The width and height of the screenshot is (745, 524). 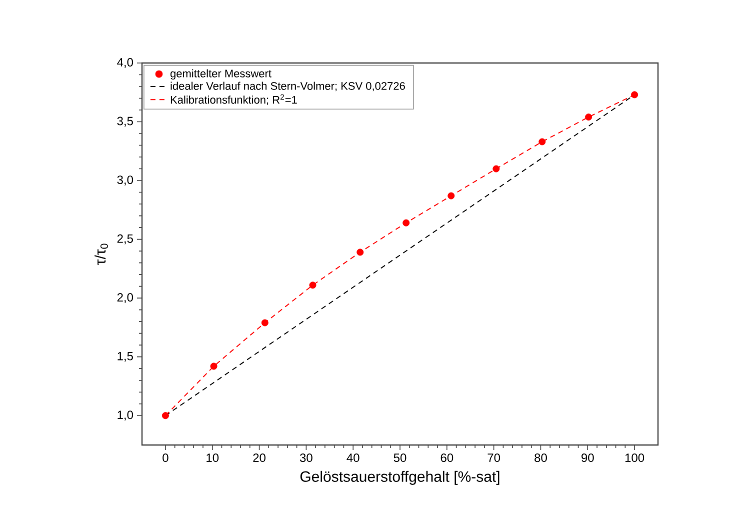 What do you see at coordinates (126, 415) in the screenshot?
I see `y-tick-label: 1,0` at bounding box center [126, 415].